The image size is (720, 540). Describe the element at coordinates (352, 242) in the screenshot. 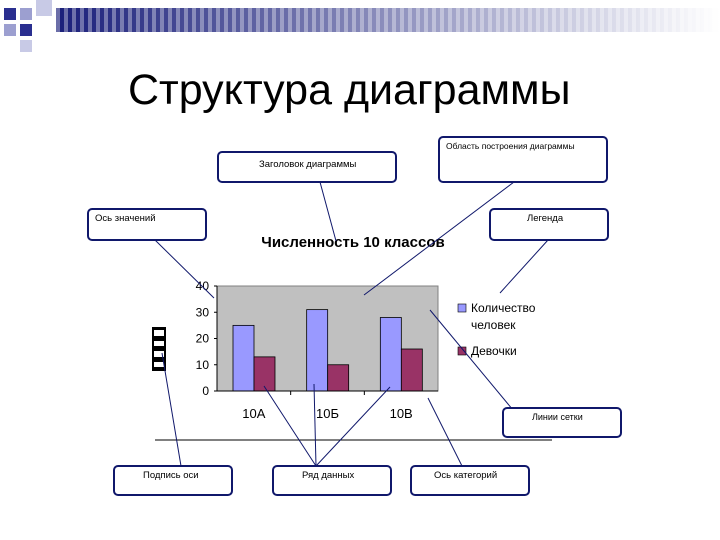

I see `chart-title: Численность 10 классов` at that location.